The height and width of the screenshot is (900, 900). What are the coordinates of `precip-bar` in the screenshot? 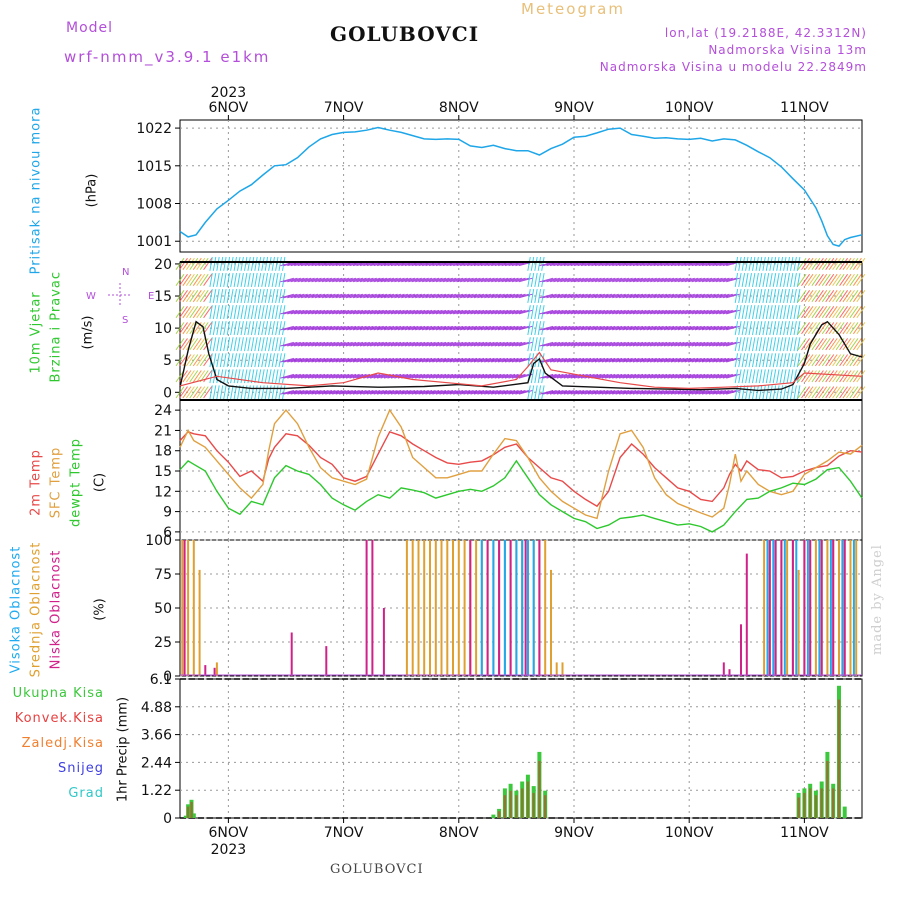 It's located at (827, 789).